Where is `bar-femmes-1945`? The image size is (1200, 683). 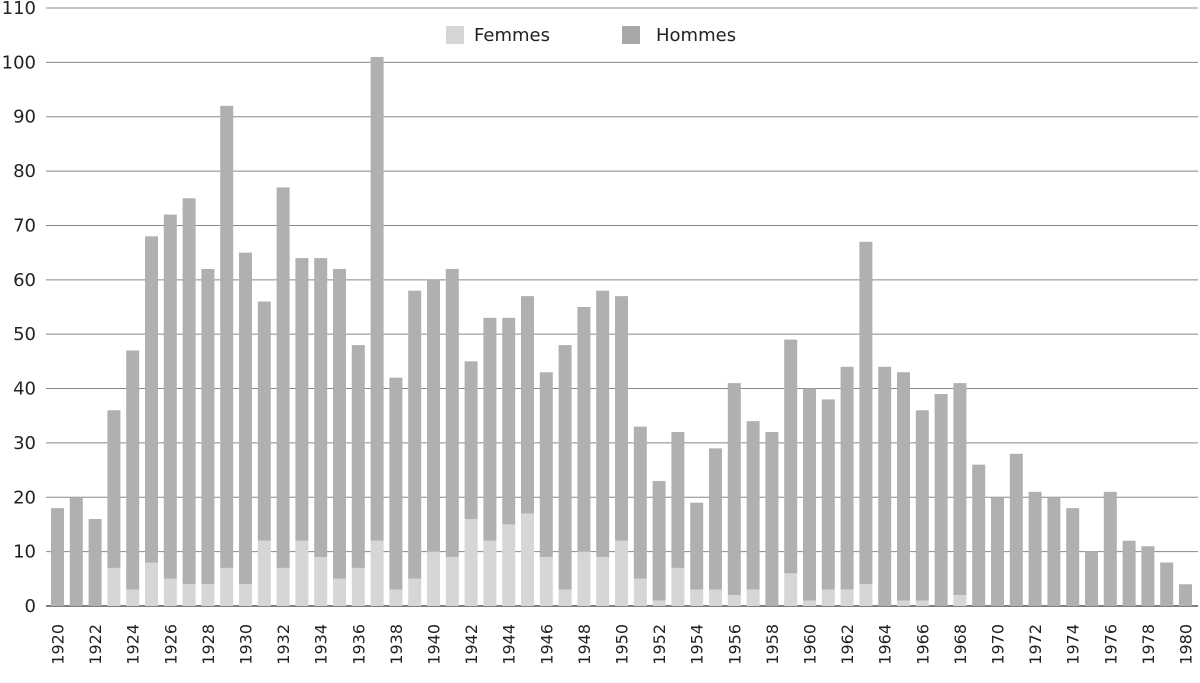
bar-femmes-1945 is located at coordinates (527, 559).